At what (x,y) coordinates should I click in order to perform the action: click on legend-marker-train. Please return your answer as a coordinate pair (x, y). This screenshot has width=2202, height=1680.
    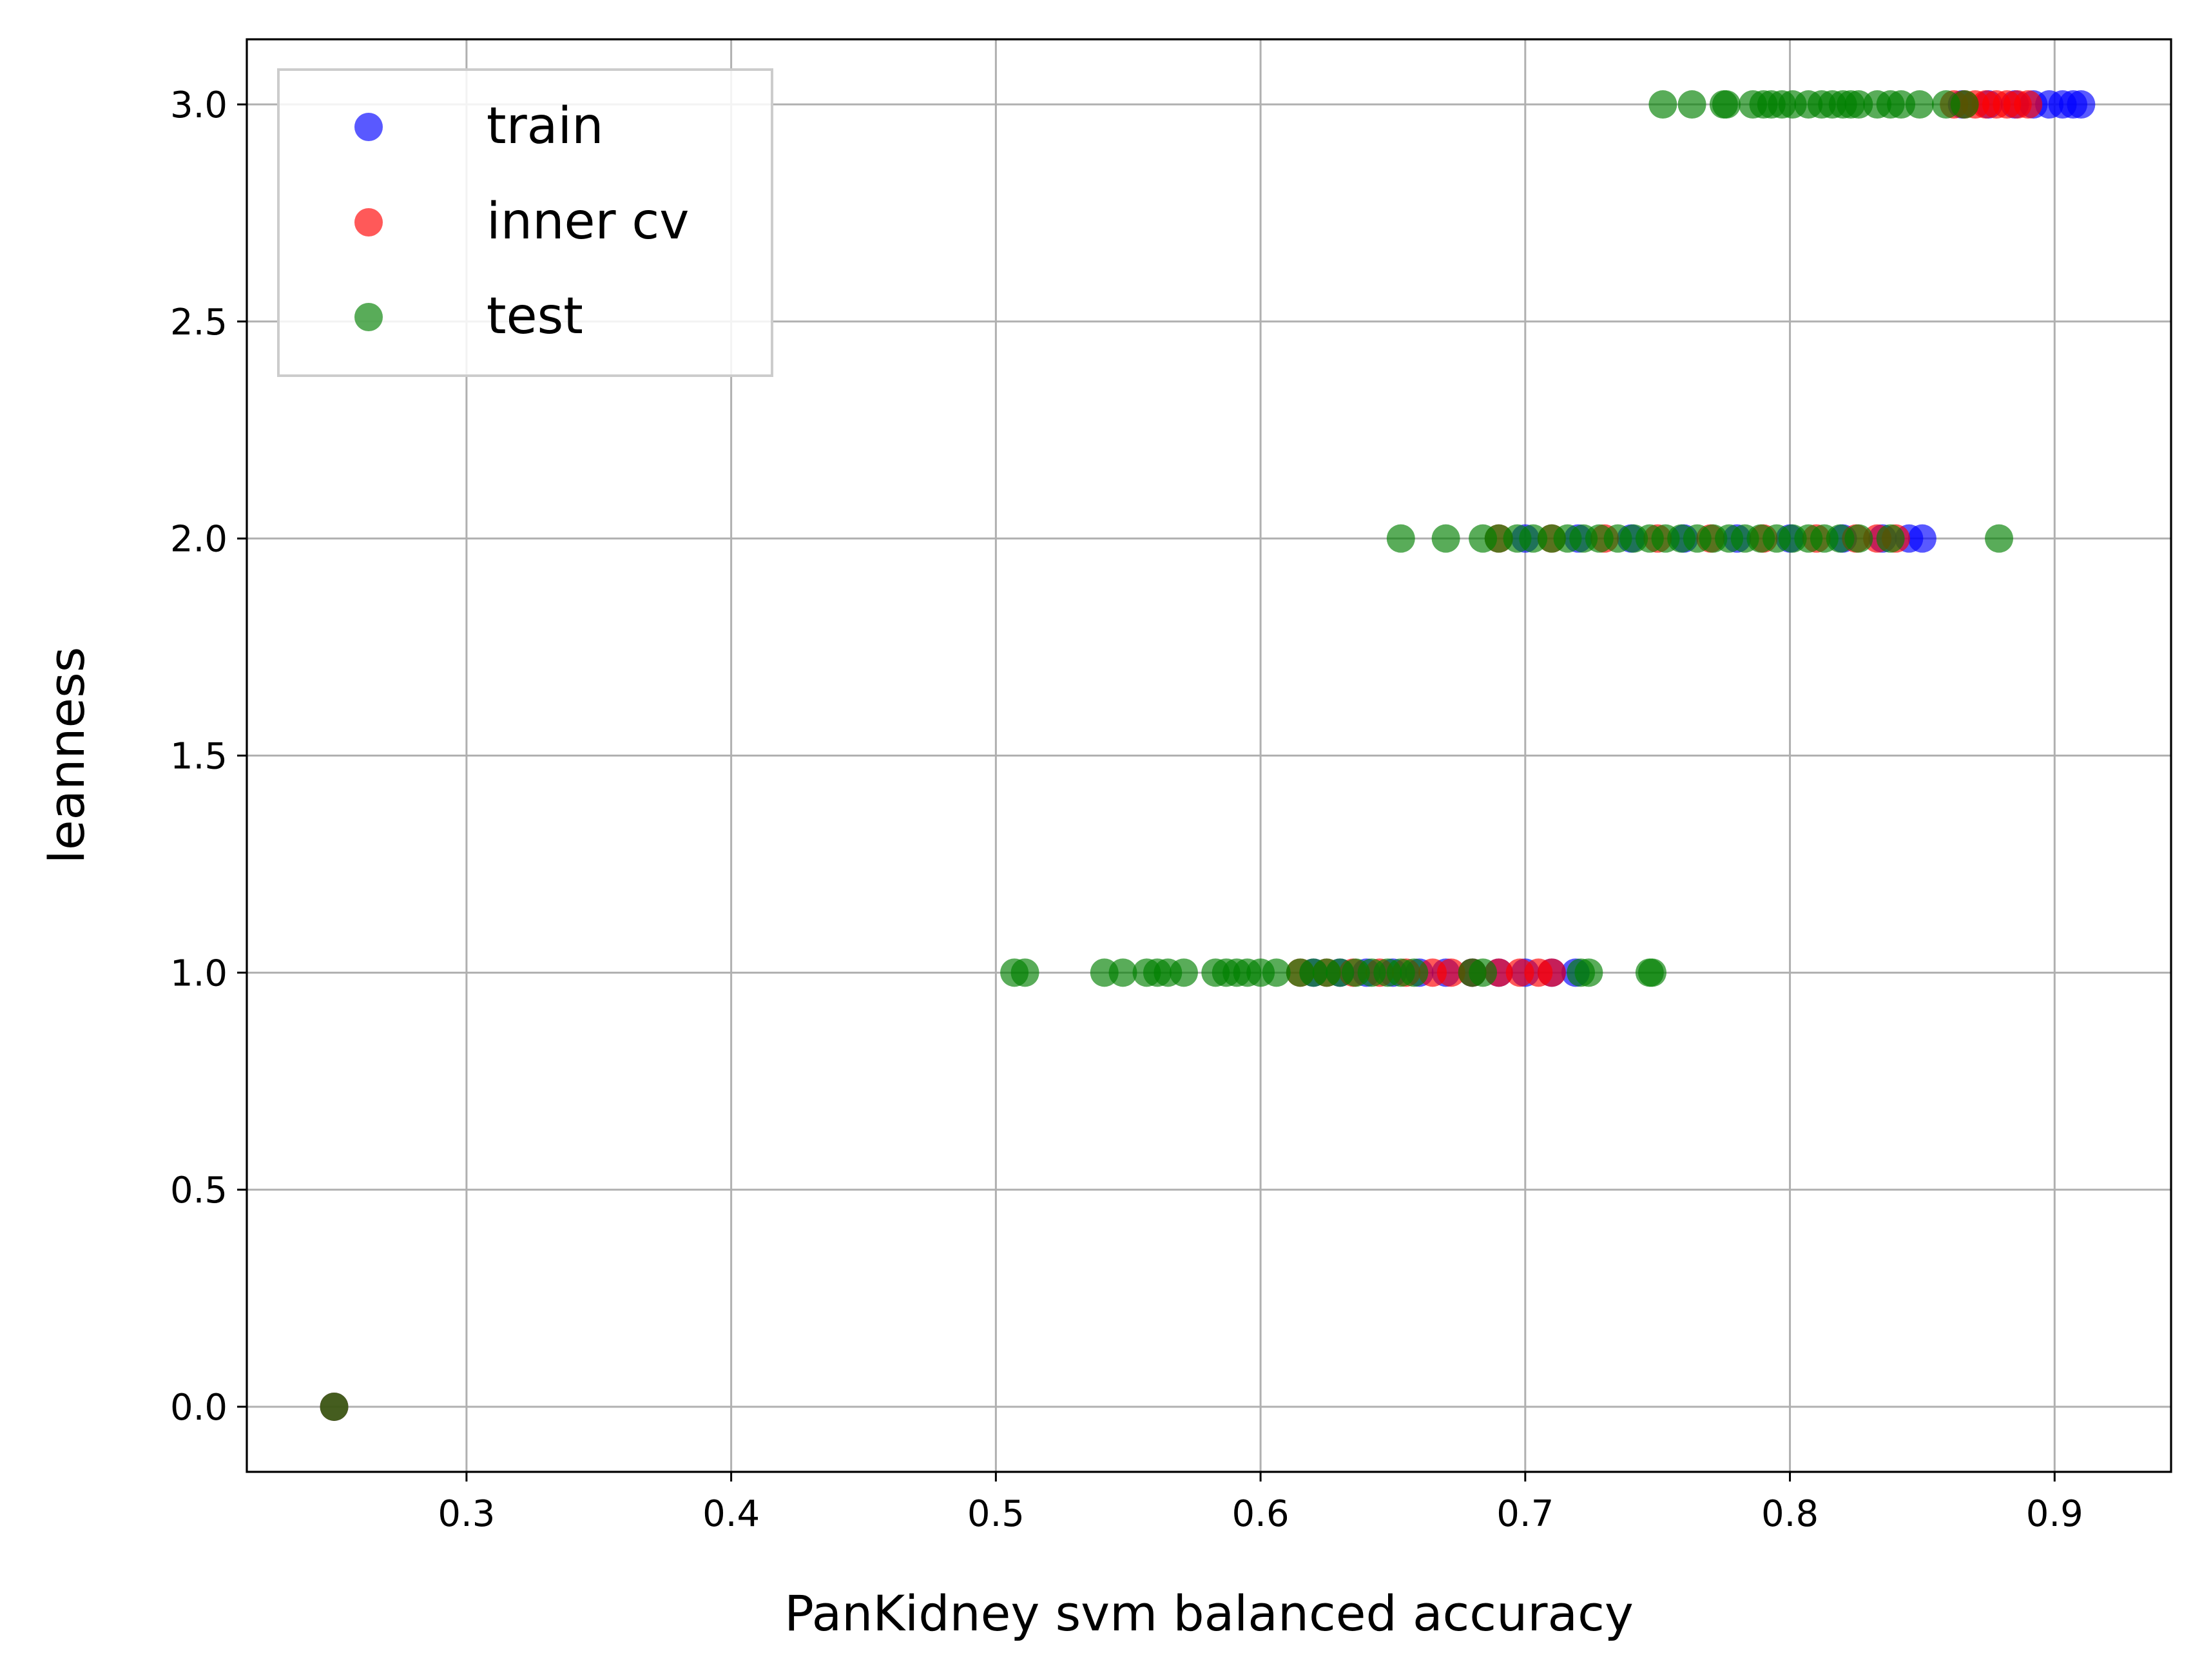
    Looking at the image, I should click on (368, 127).